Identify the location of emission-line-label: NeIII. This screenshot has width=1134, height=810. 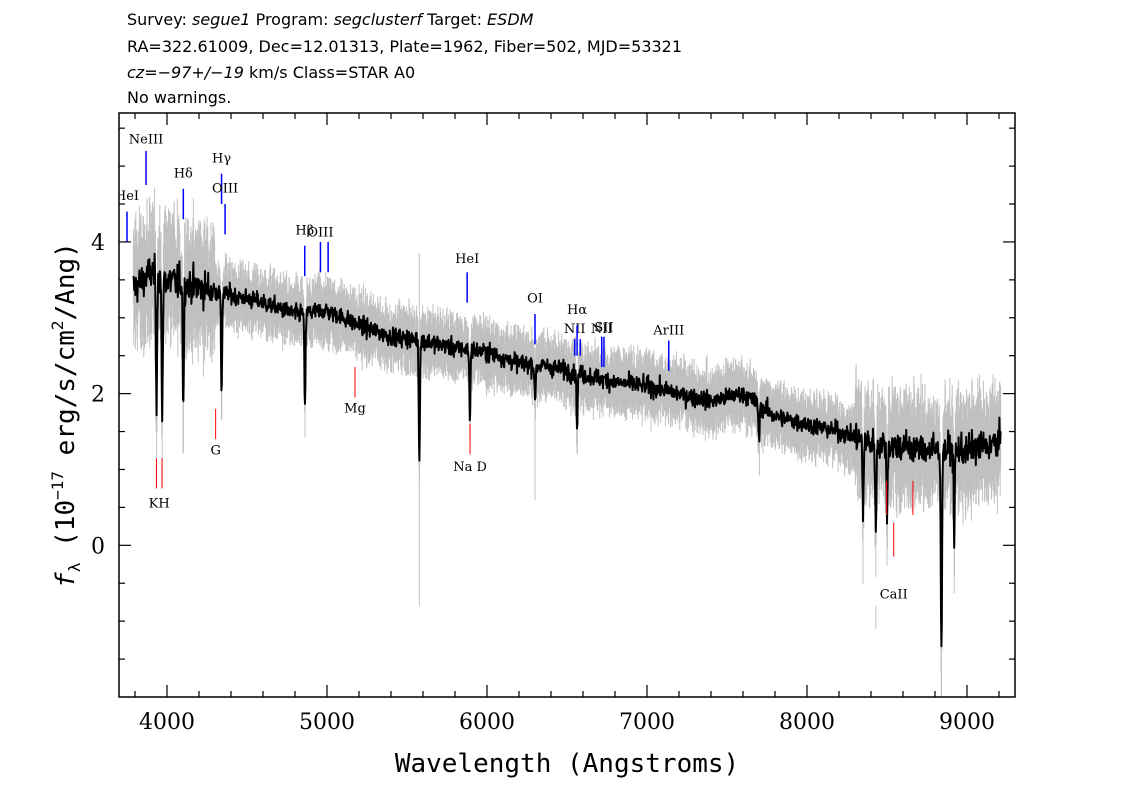
(146, 139).